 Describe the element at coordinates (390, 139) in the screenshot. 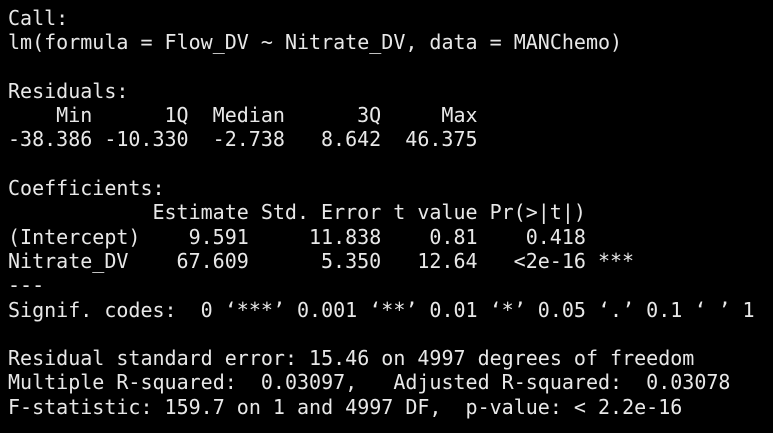

I see `residuals-values: -38.386 -10.330 -2.738 8.642 46.375` at that location.